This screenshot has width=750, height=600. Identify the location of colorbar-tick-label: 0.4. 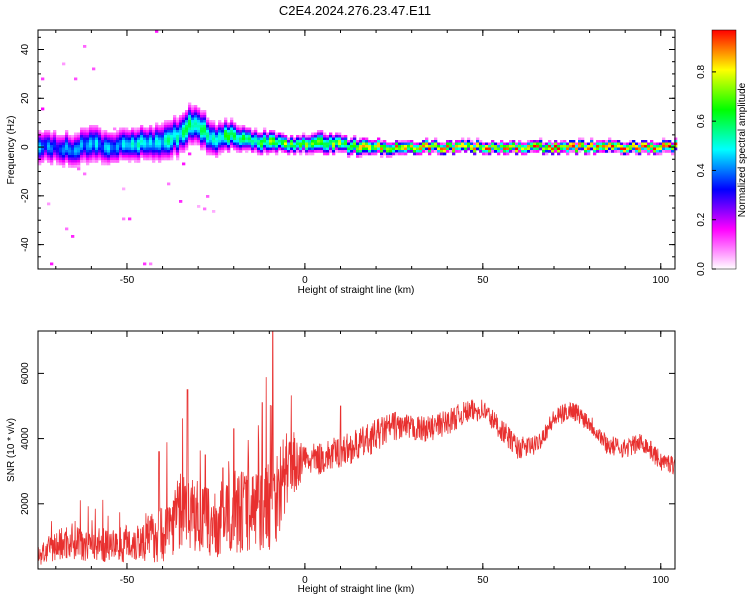
(701, 170).